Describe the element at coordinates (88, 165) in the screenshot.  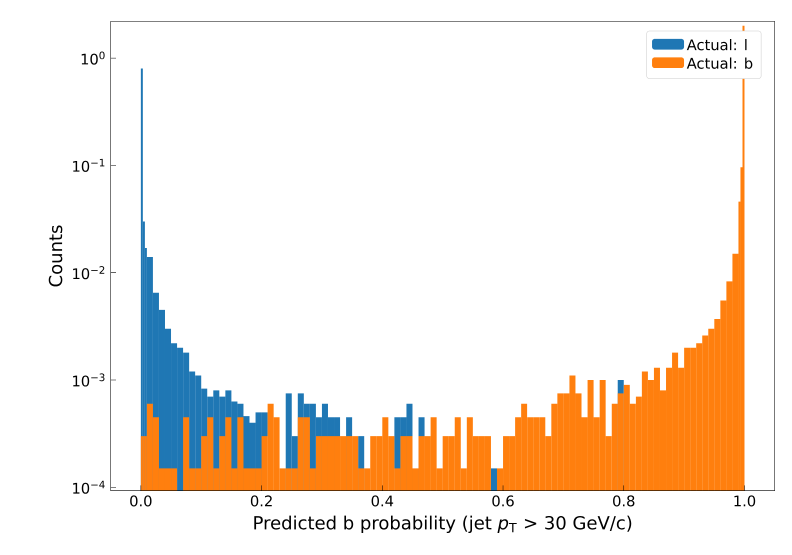
I see `y-tick-label: 10$^{−1}$` at that location.